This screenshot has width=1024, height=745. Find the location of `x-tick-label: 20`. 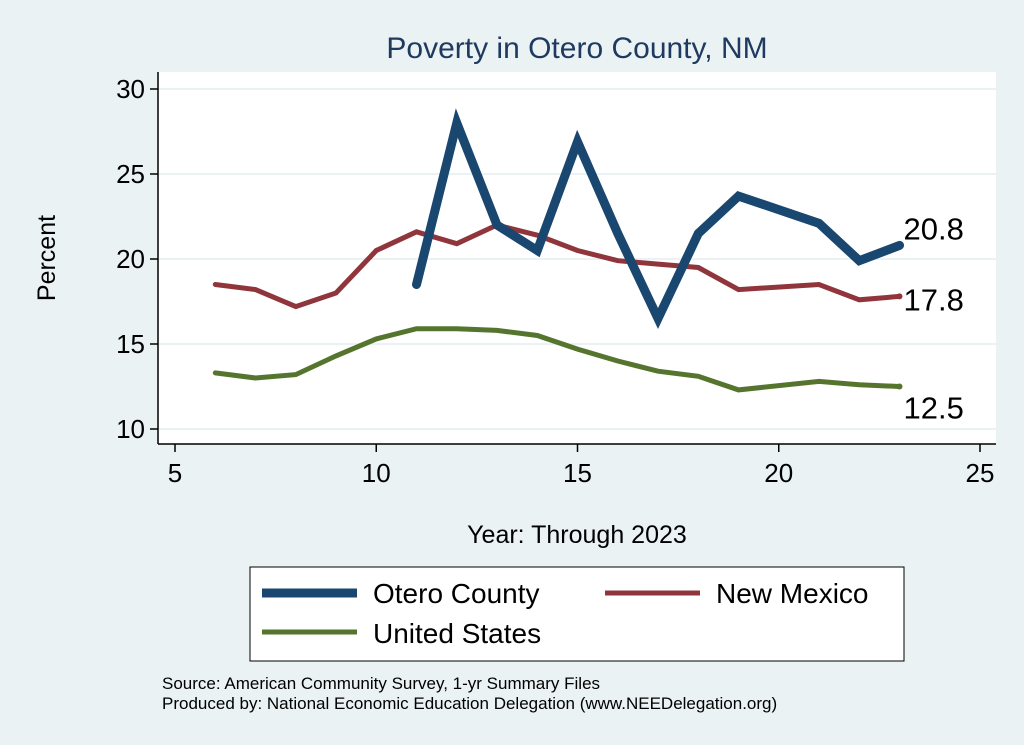

x-tick-label: 20 is located at coordinates (778, 473).